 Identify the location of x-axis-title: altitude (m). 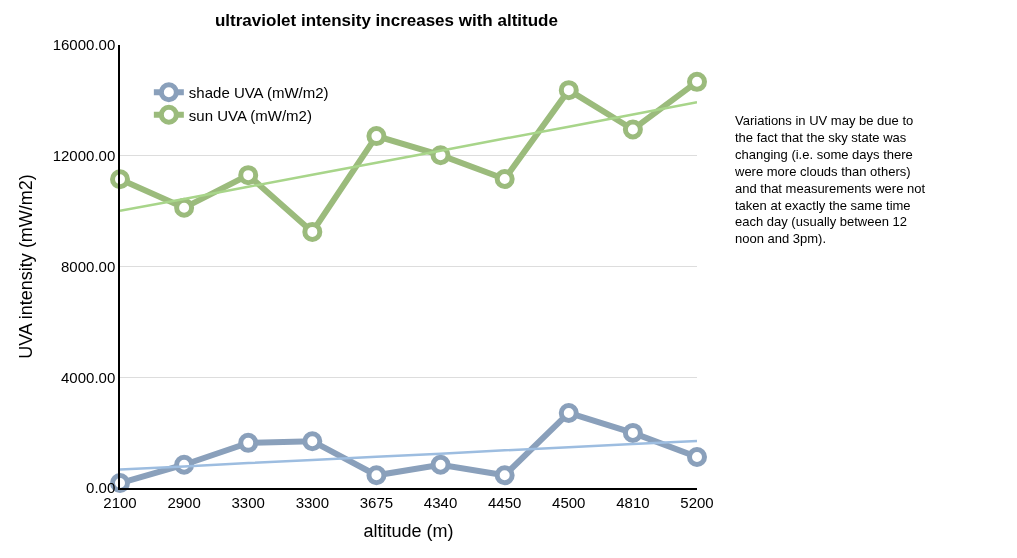
(408, 531).